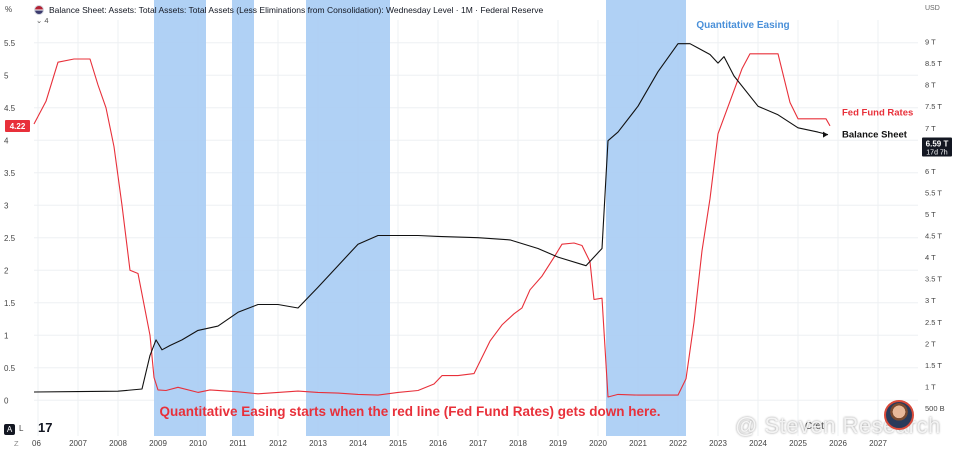  Describe the element at coordinates (46, 20) in the screenshot. I see `indicator-count: 4` at that location.